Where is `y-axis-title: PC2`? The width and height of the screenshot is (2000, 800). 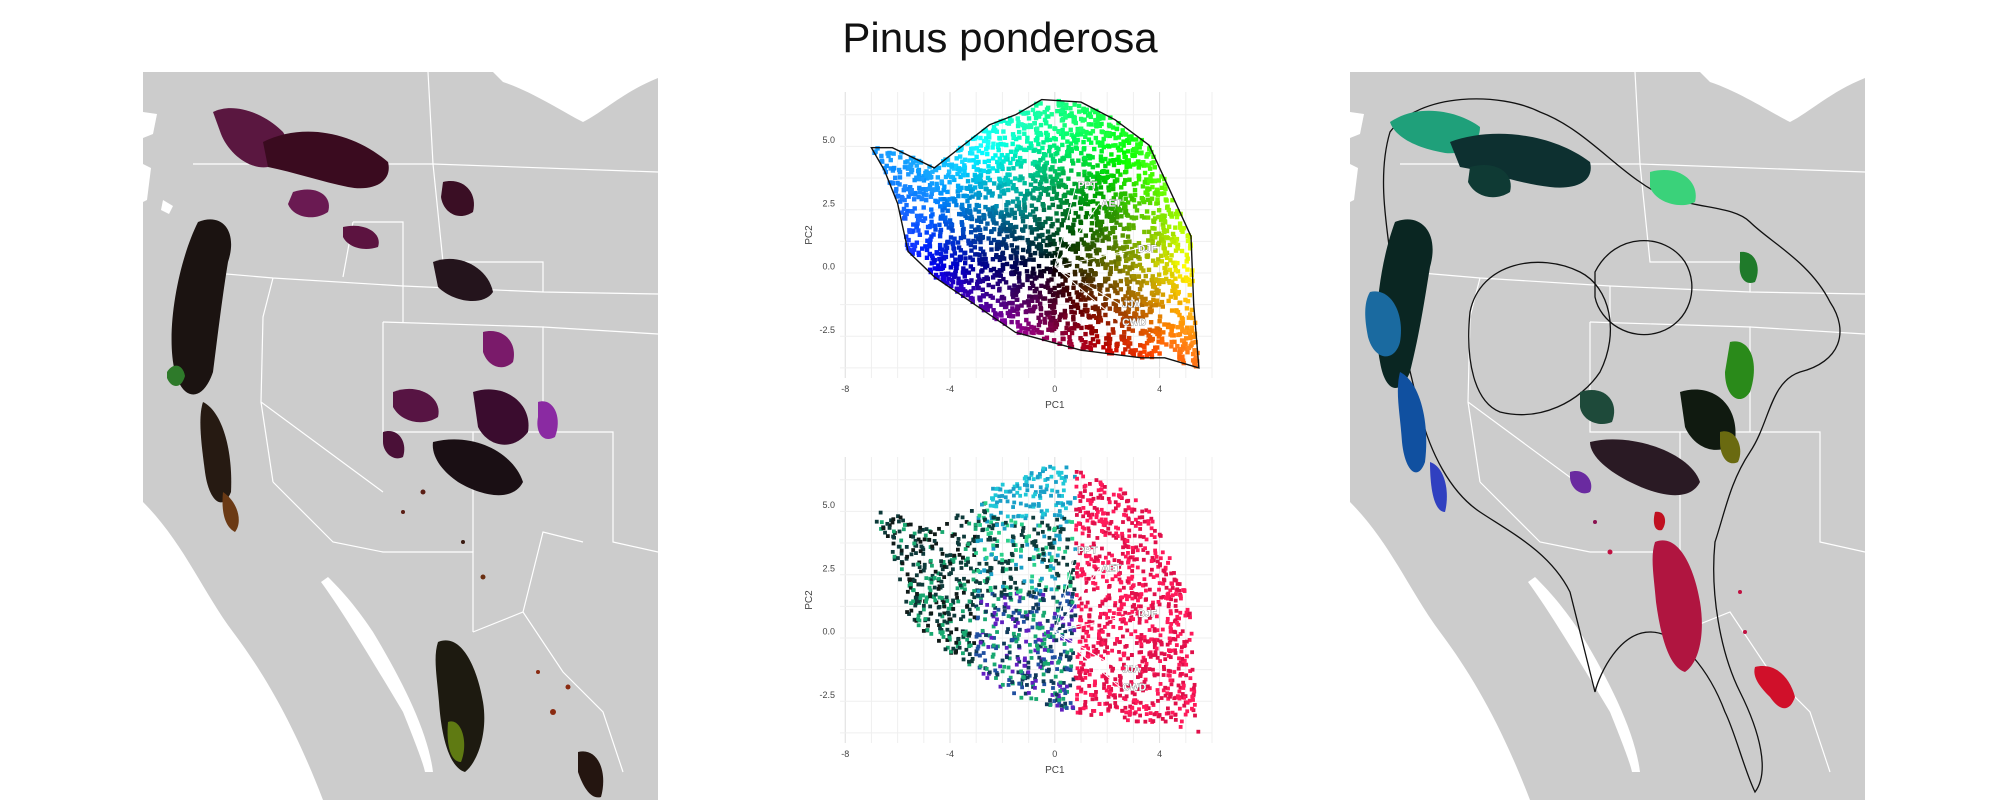
y-axis-title: PC2 is located at coordinates (809, 600).